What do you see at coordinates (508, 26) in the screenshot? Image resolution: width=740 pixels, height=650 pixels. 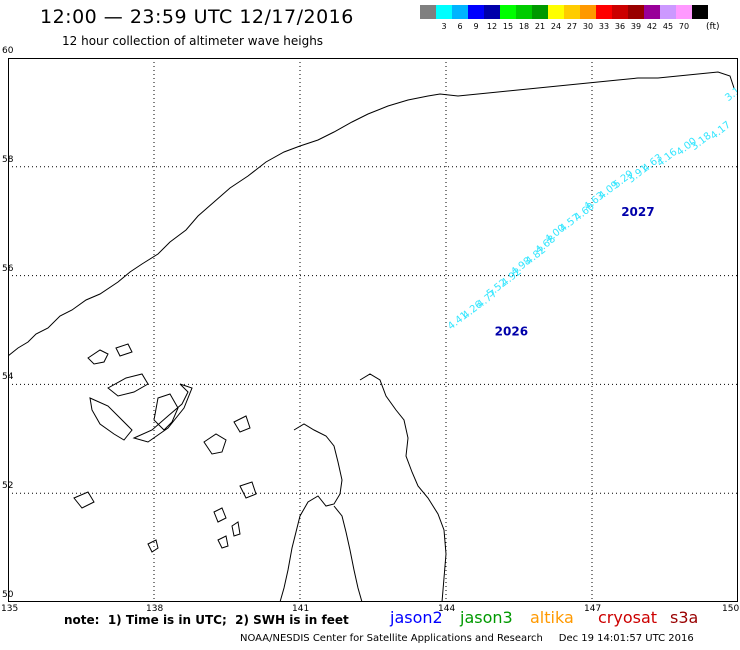 I see `color-legend-label: 15` at bounding box center [508, 26].